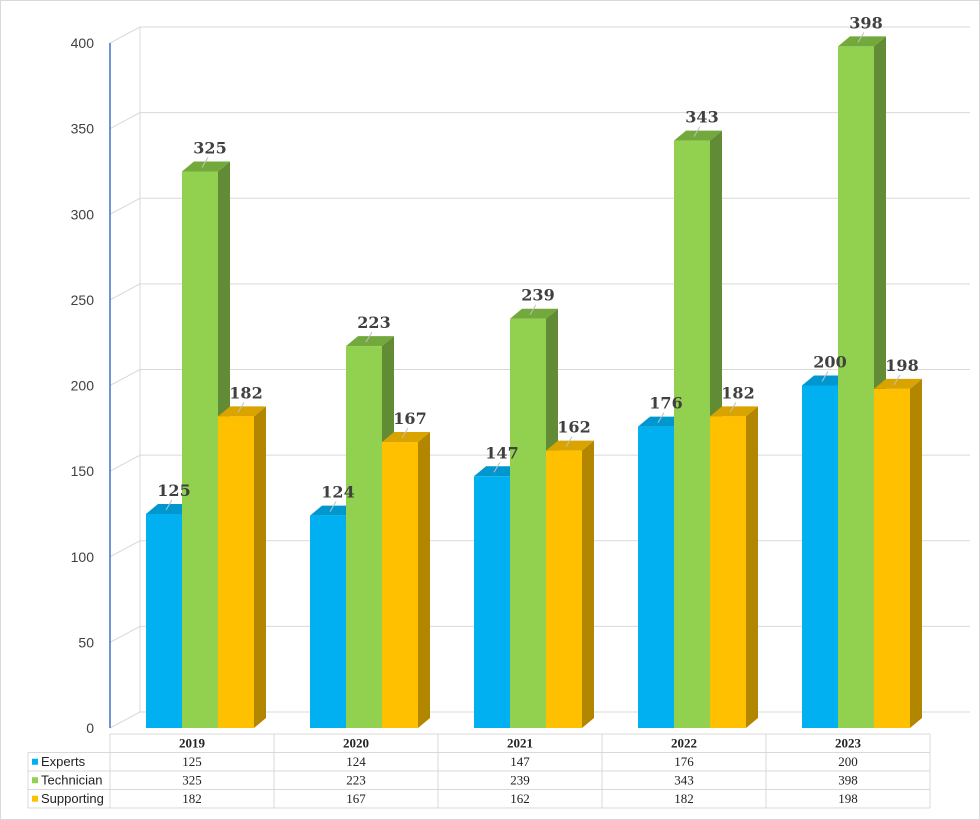 This screenshot has width=980, height=820. Describe the element at coordinates (356, 761) in the screenshot. I see `table-cell: 124` at that location.